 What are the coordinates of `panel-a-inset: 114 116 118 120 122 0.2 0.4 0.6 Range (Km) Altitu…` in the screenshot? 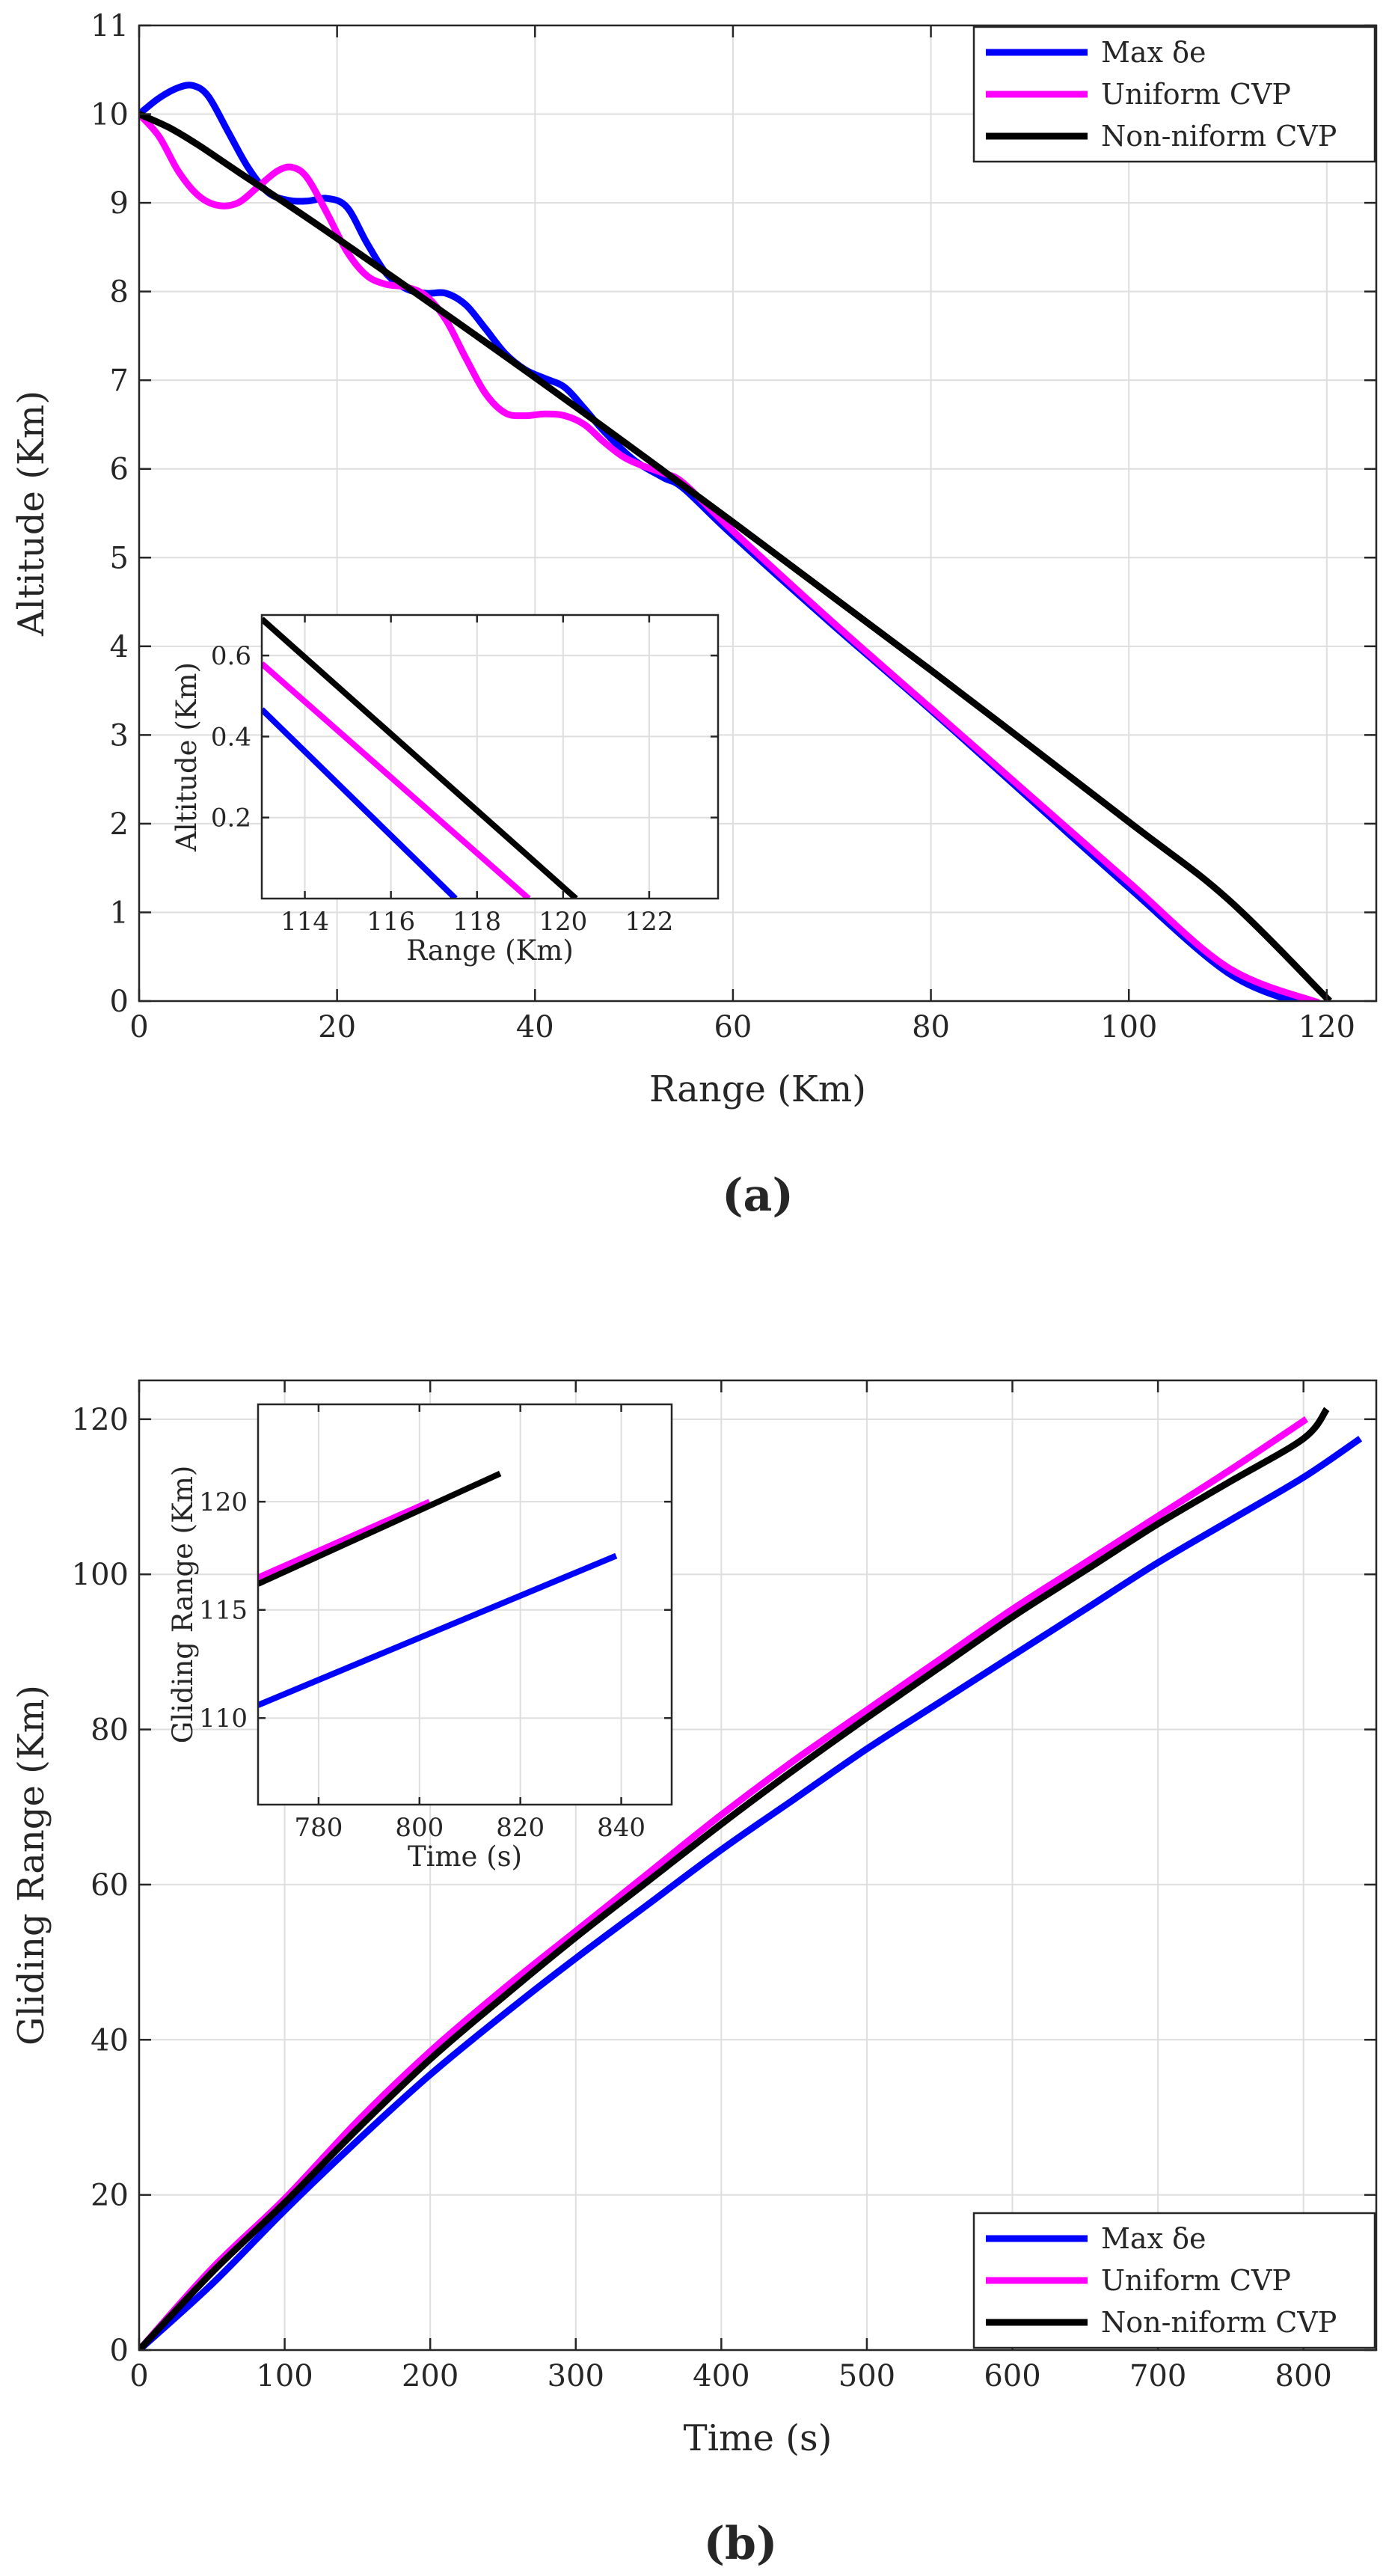 It's located at (445, 791).